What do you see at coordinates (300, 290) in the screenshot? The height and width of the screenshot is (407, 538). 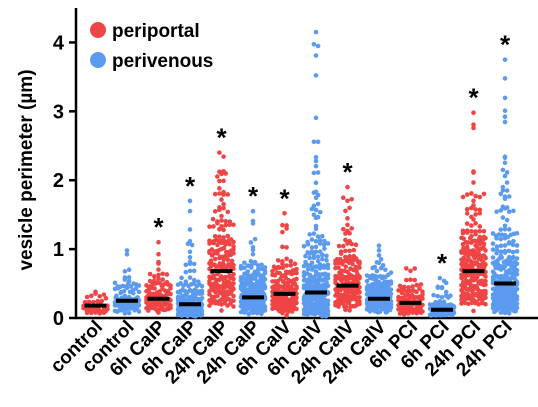 I see `median-bars` at bounding box center [300, 290].